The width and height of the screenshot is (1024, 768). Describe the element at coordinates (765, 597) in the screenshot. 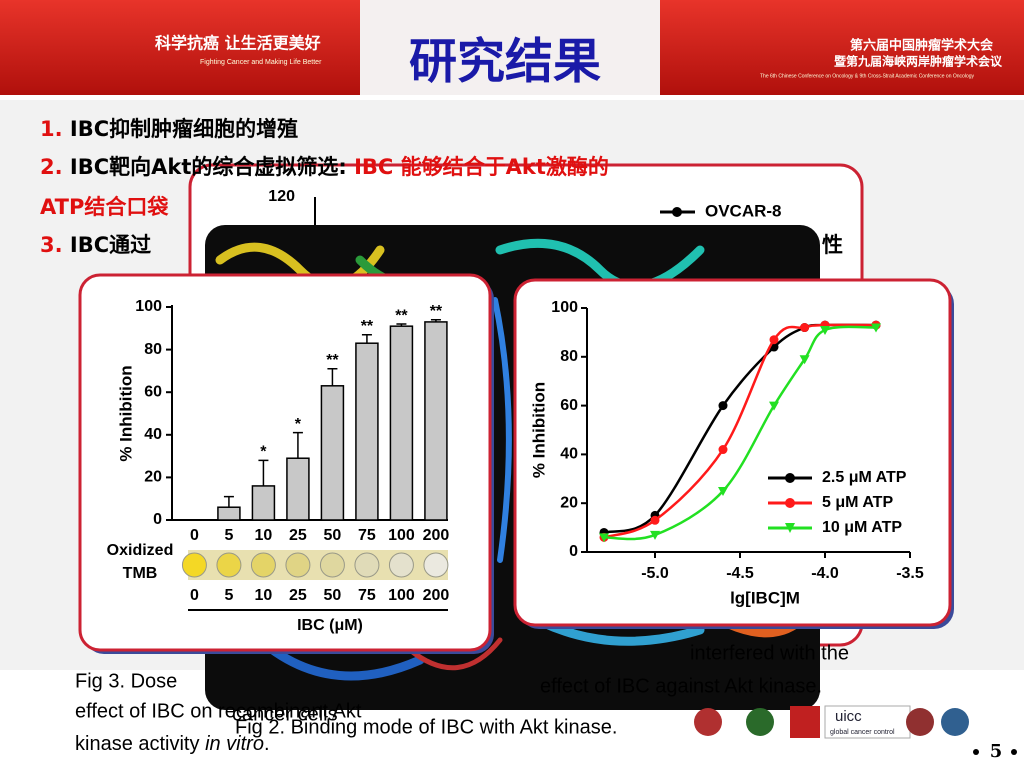

I see `x-axis-label: lg[IBC]M` at that location.